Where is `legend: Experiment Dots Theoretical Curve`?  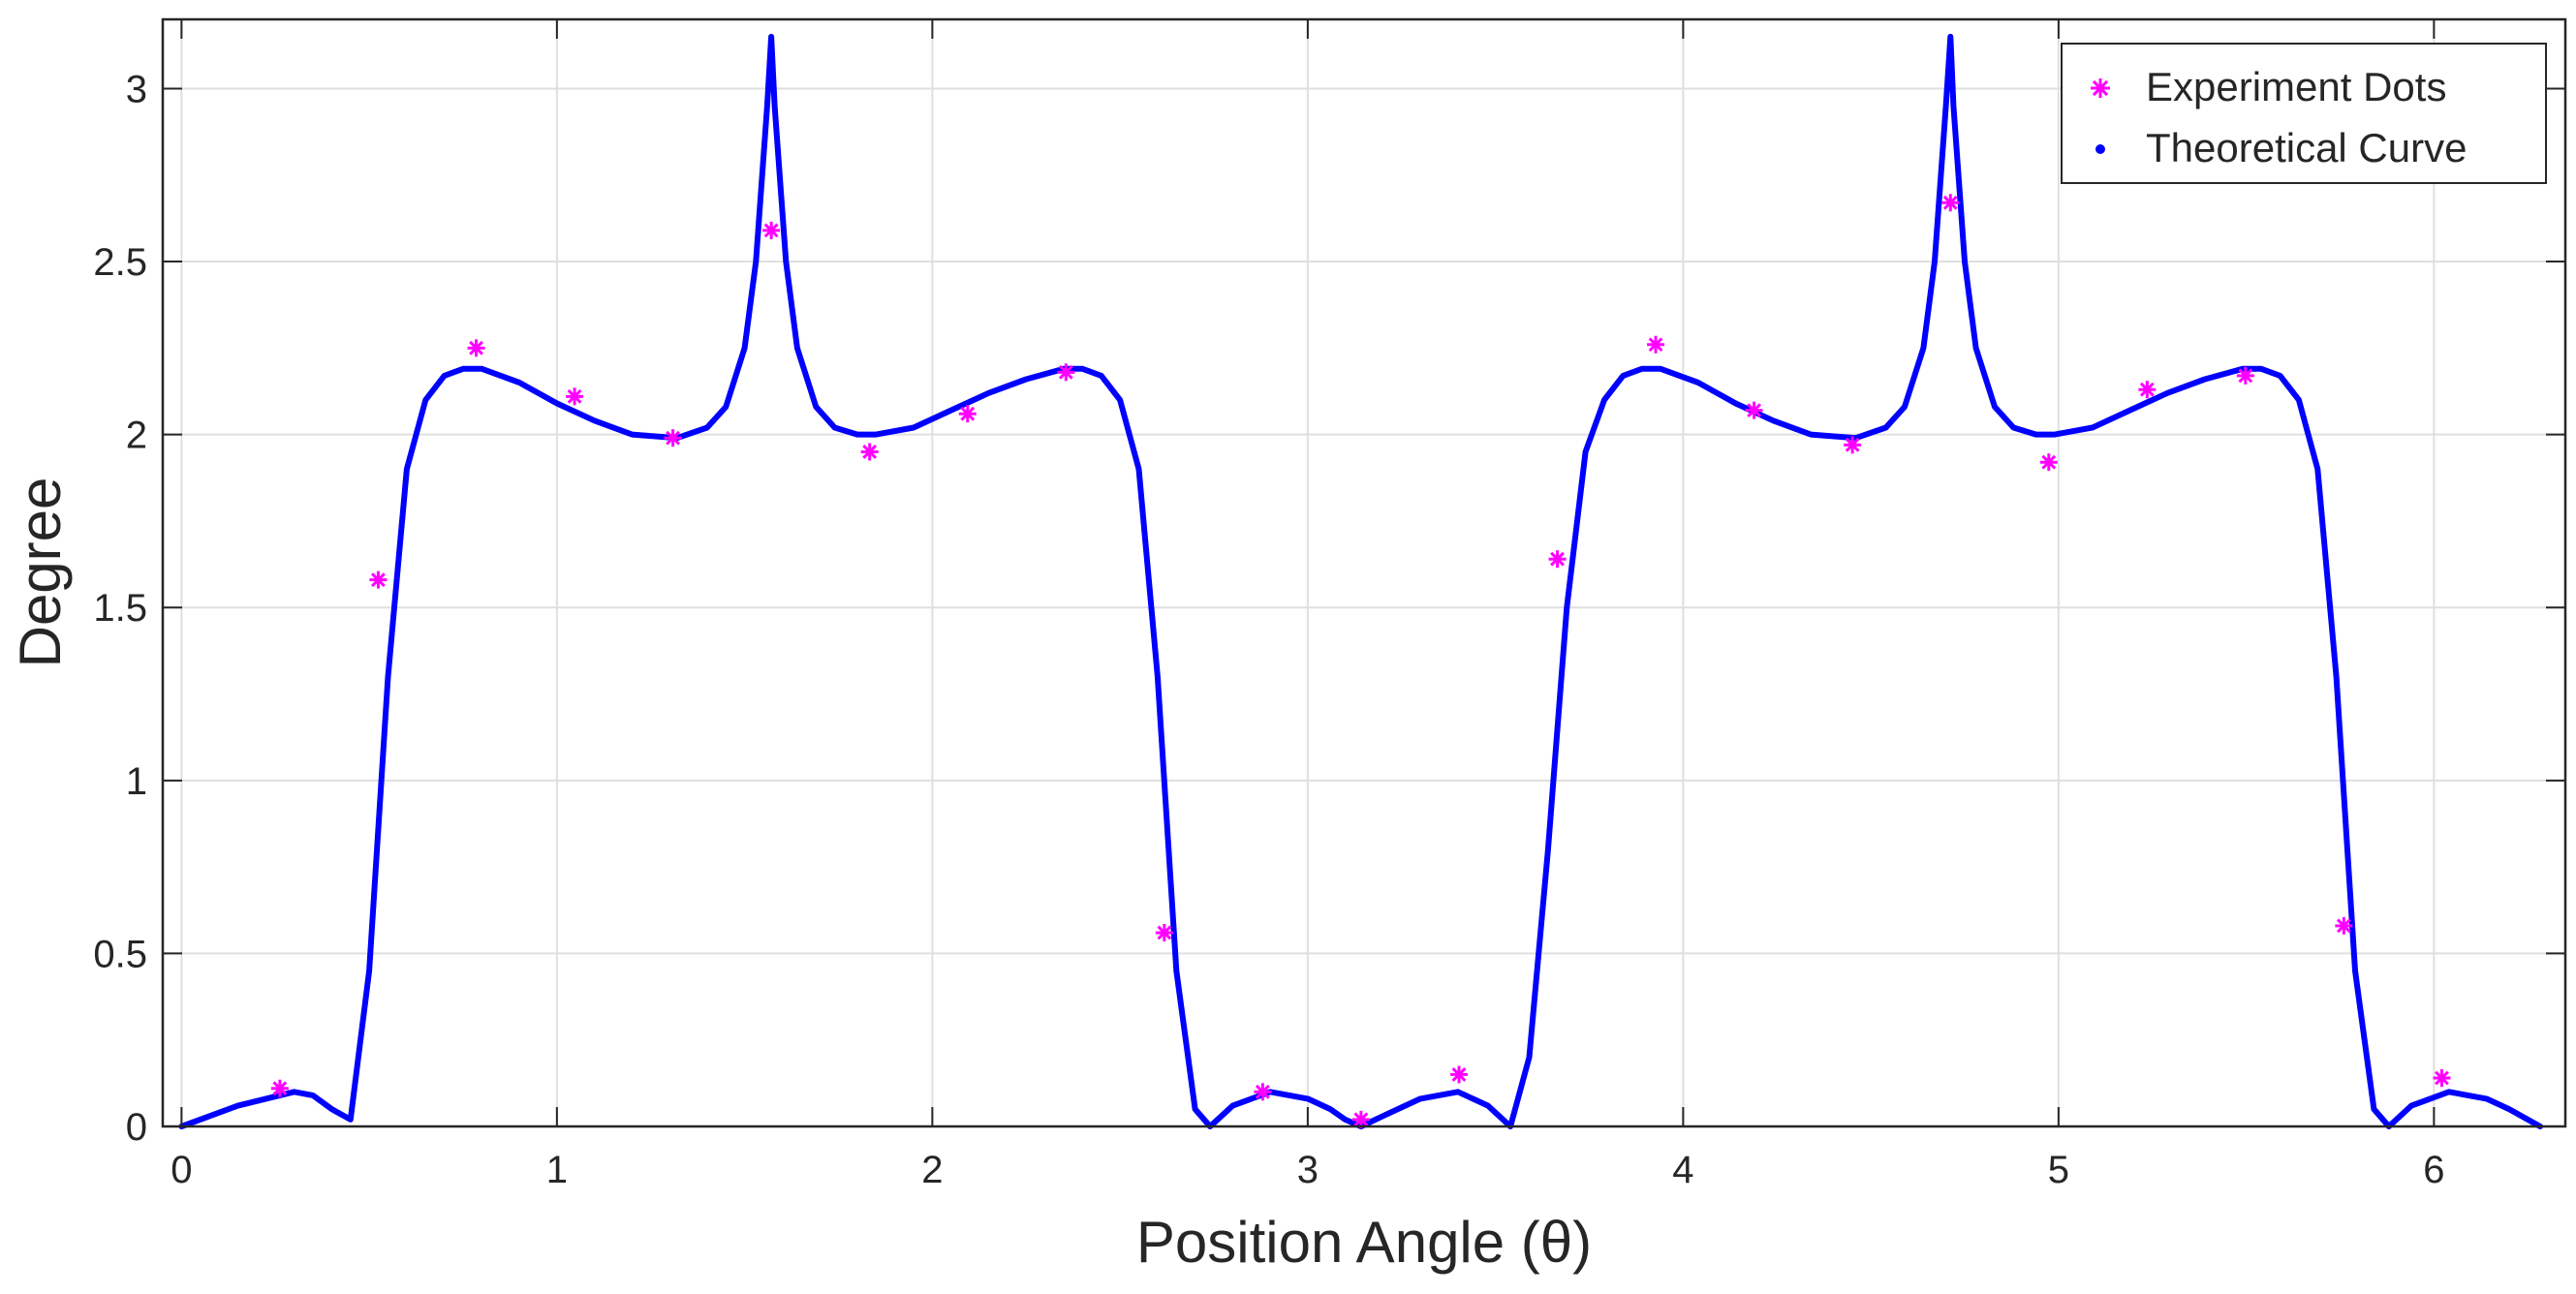
legend: Experiment Dots Theoretical Curve is located at coordinates (2304, 114).